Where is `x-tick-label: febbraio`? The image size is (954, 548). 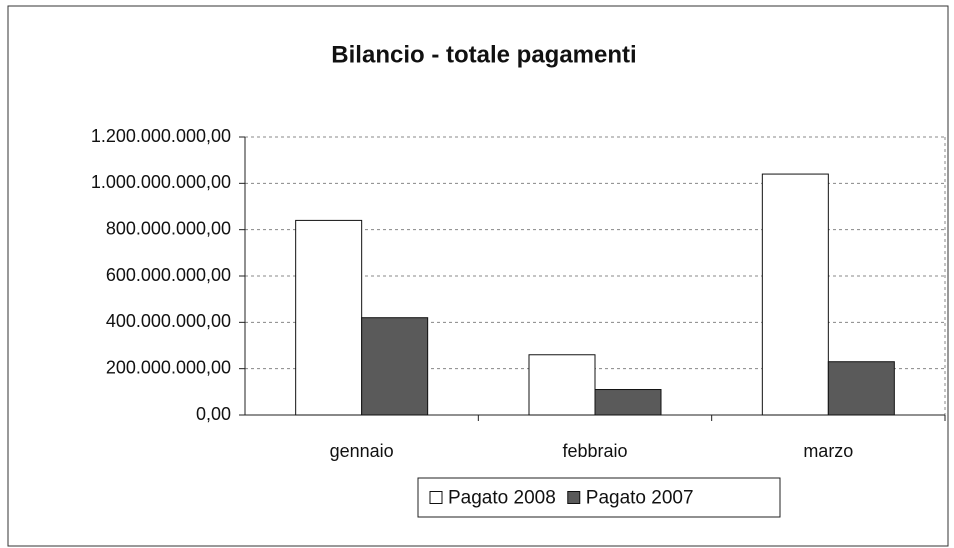
x-tick-label: febbraio is located at coordinates (594, 451).